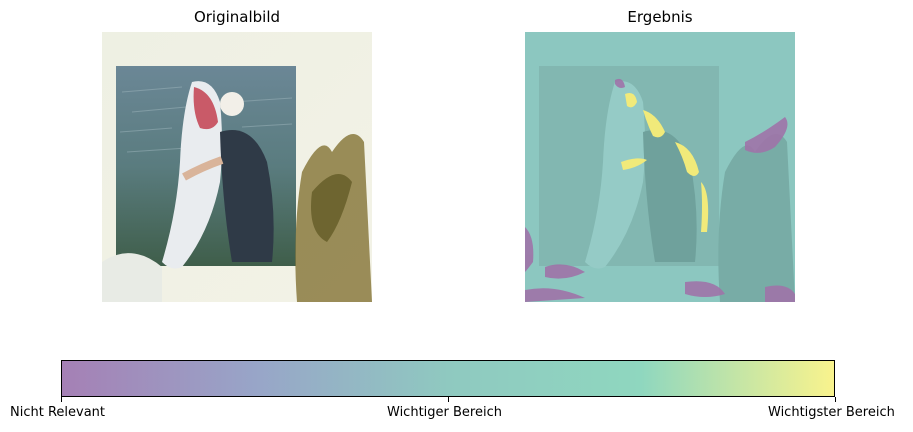 The image size is (913, 432). What do you see at coordinates (57, 412) in the screenshot?
I see `colorbar-label-min: Nicht Relevant` at bounding box center [57, 412].